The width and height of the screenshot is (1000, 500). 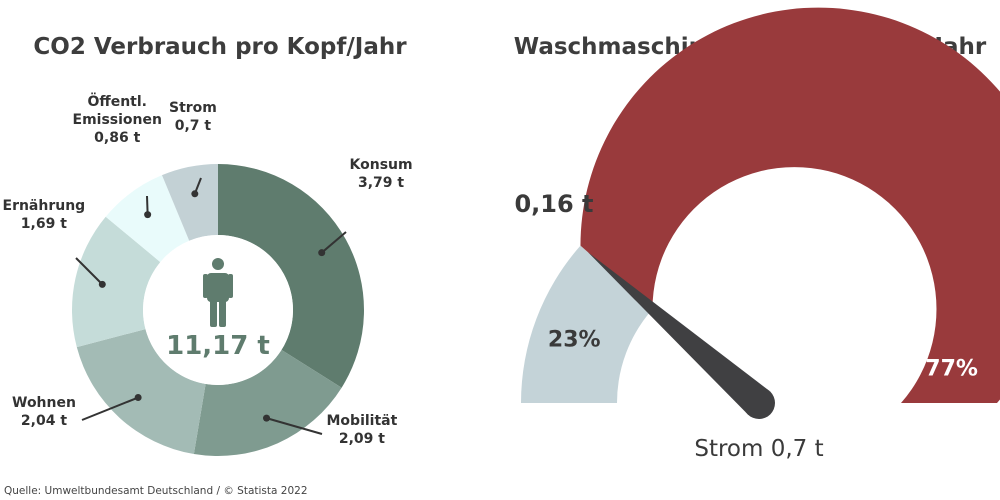 What do you see at coordinates (205, 286) in the screenshot?
I see `person-icon-left-arm` at bounding box center [205, 286].